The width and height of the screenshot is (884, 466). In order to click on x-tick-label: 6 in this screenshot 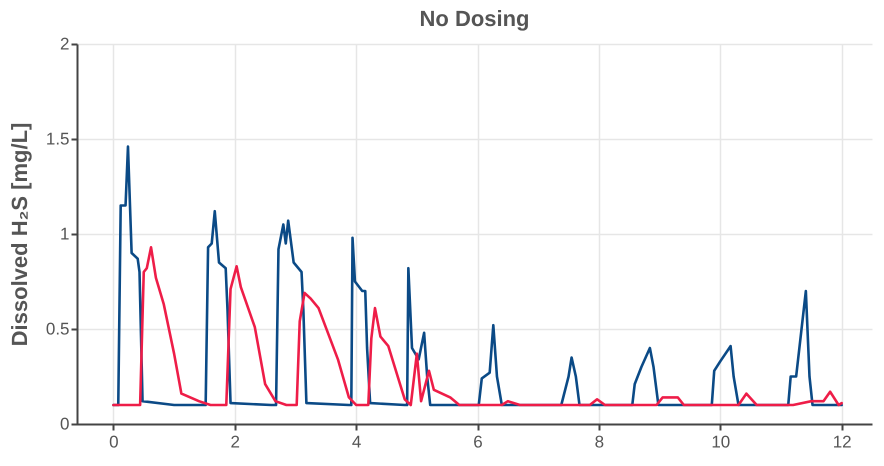, I will do `click(478, 442)`.